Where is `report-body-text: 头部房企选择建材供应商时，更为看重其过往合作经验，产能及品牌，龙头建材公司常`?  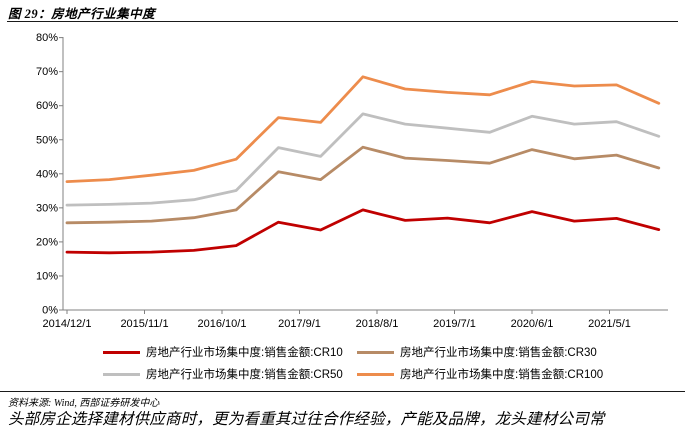
report-body-text: 头部房企选择建材供应商时，更为看重其过往合作经验，产能及品牌，龙头建材公司常 is located at coordinates (306, 419).